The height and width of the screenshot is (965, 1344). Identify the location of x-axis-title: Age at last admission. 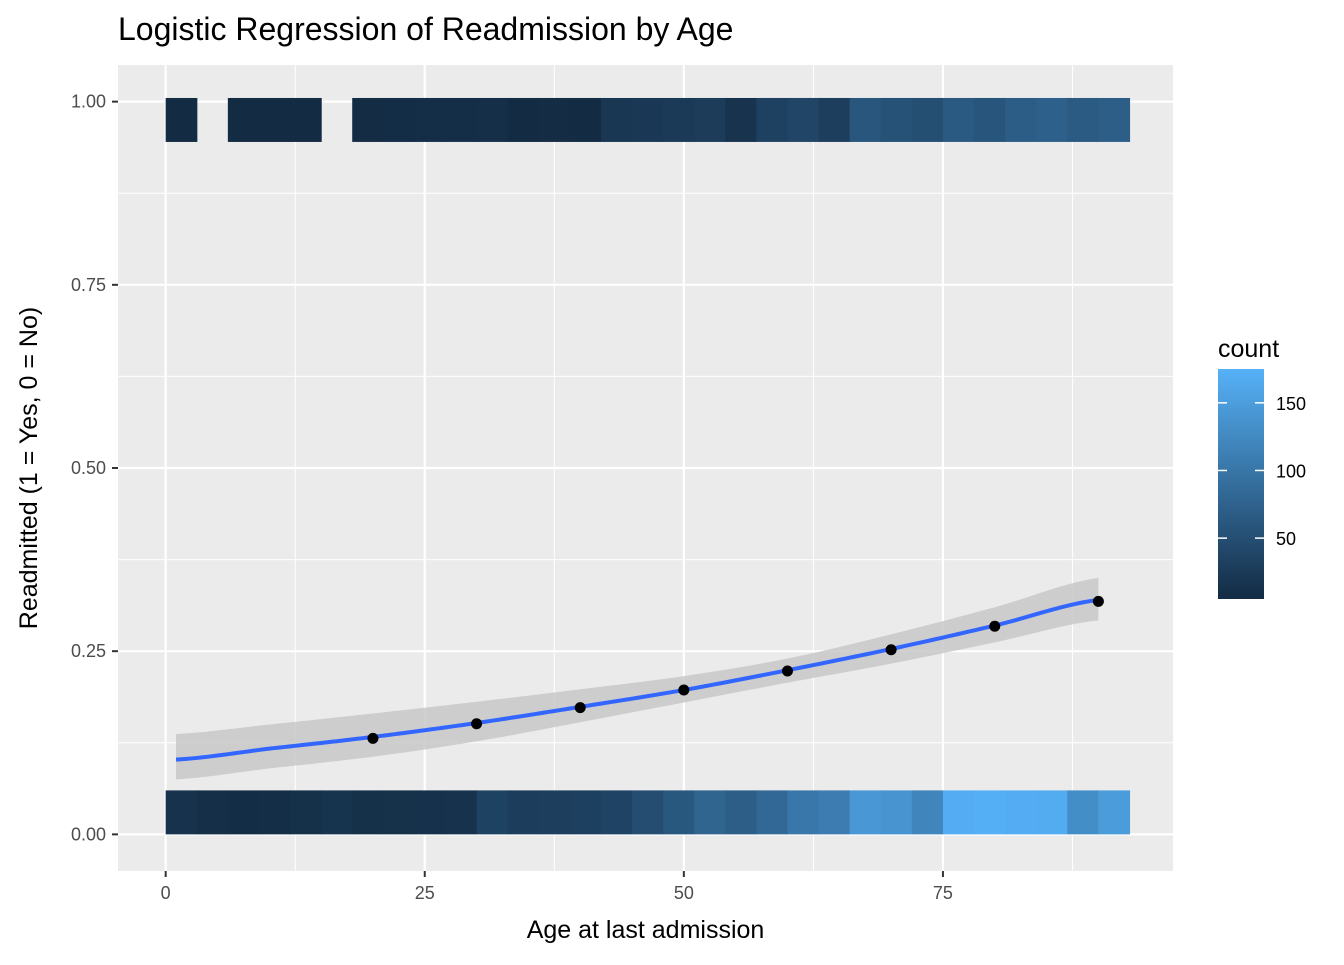
(646, 930).